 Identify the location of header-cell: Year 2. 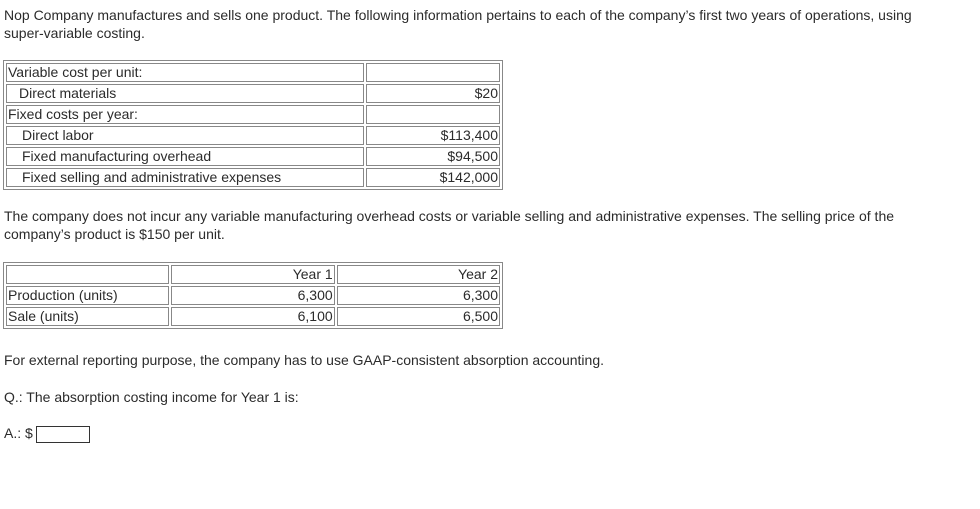
(418, 274).